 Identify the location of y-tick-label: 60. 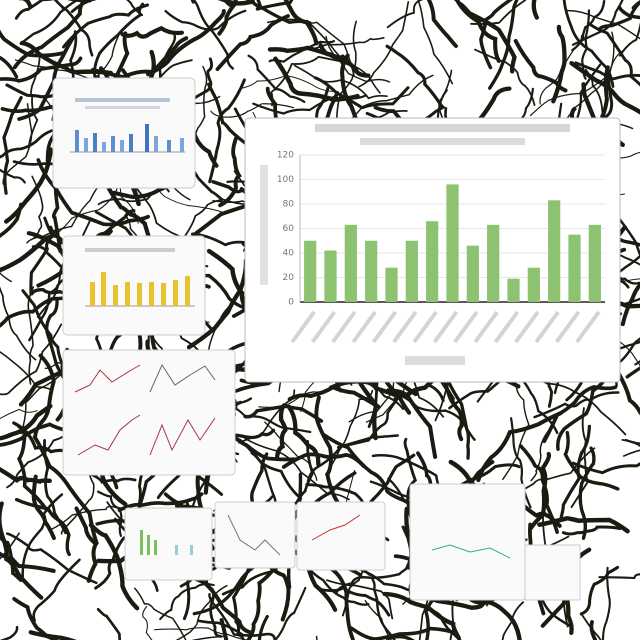
(289, 229).